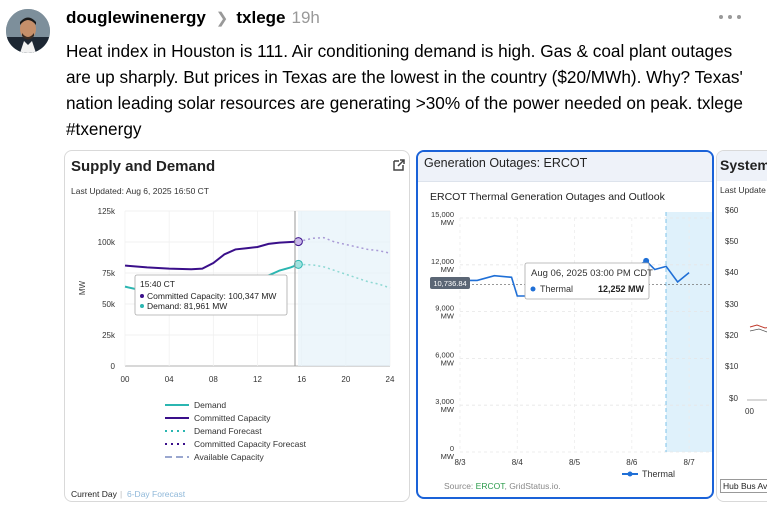  Describe the element at coordinates (658, 474) in the screenshot. I see `legend-thermal: Thermal` at that location.